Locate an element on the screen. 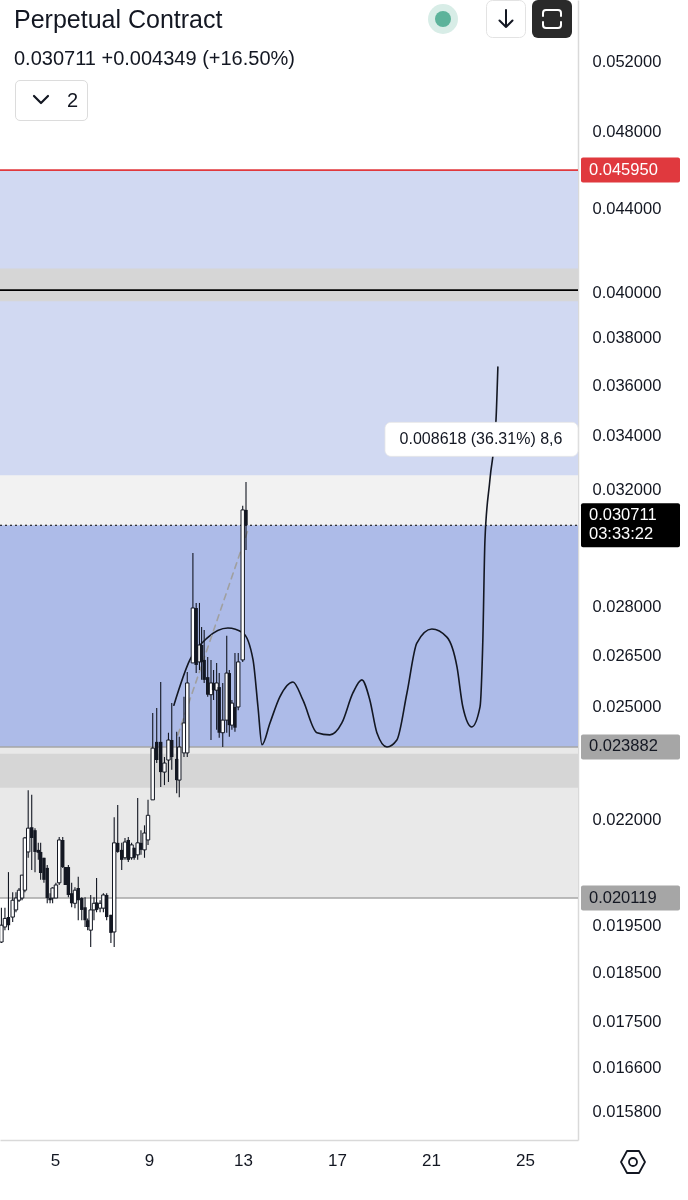  y-tick-label: 0.025000 is located at coordinates (627, 706).